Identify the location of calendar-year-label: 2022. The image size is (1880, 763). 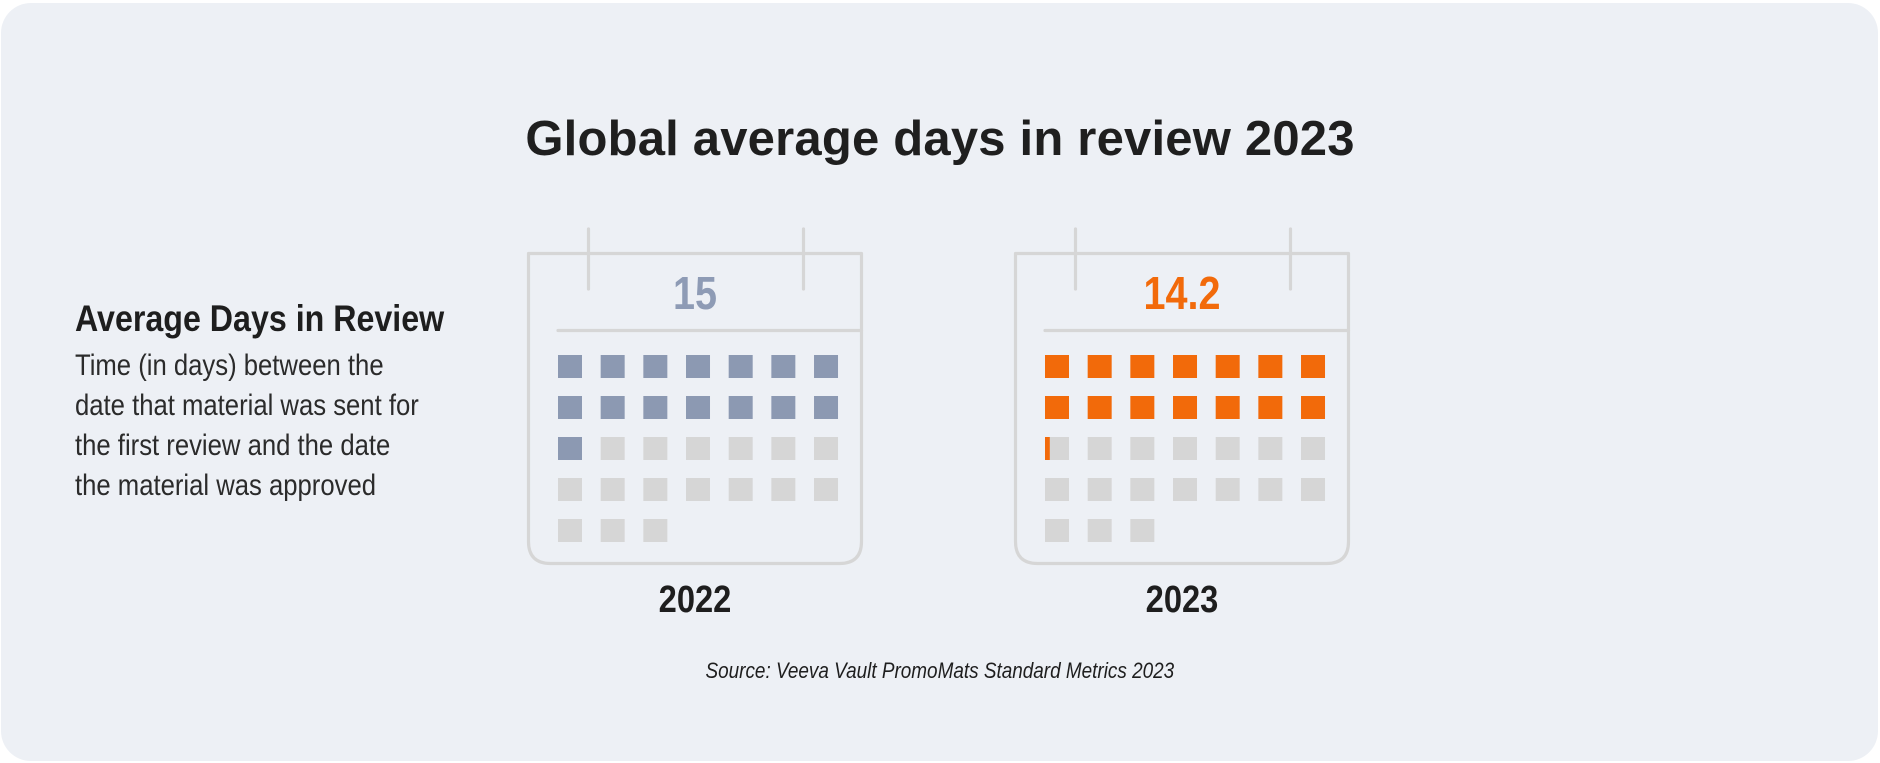
(695, 600).